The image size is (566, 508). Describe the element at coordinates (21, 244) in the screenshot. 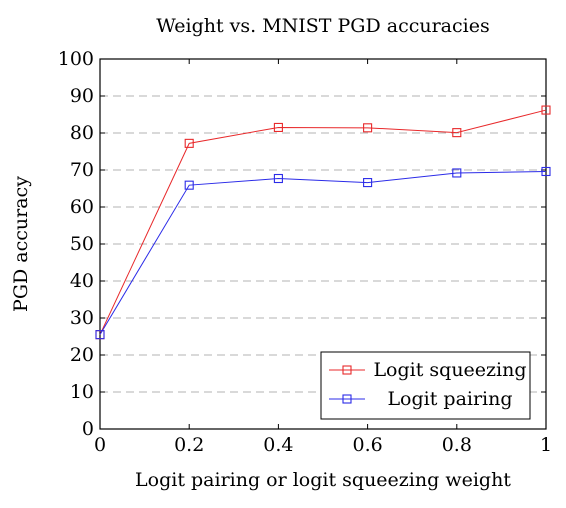

I see `y-axis-label: PGD accuracy` at that location.